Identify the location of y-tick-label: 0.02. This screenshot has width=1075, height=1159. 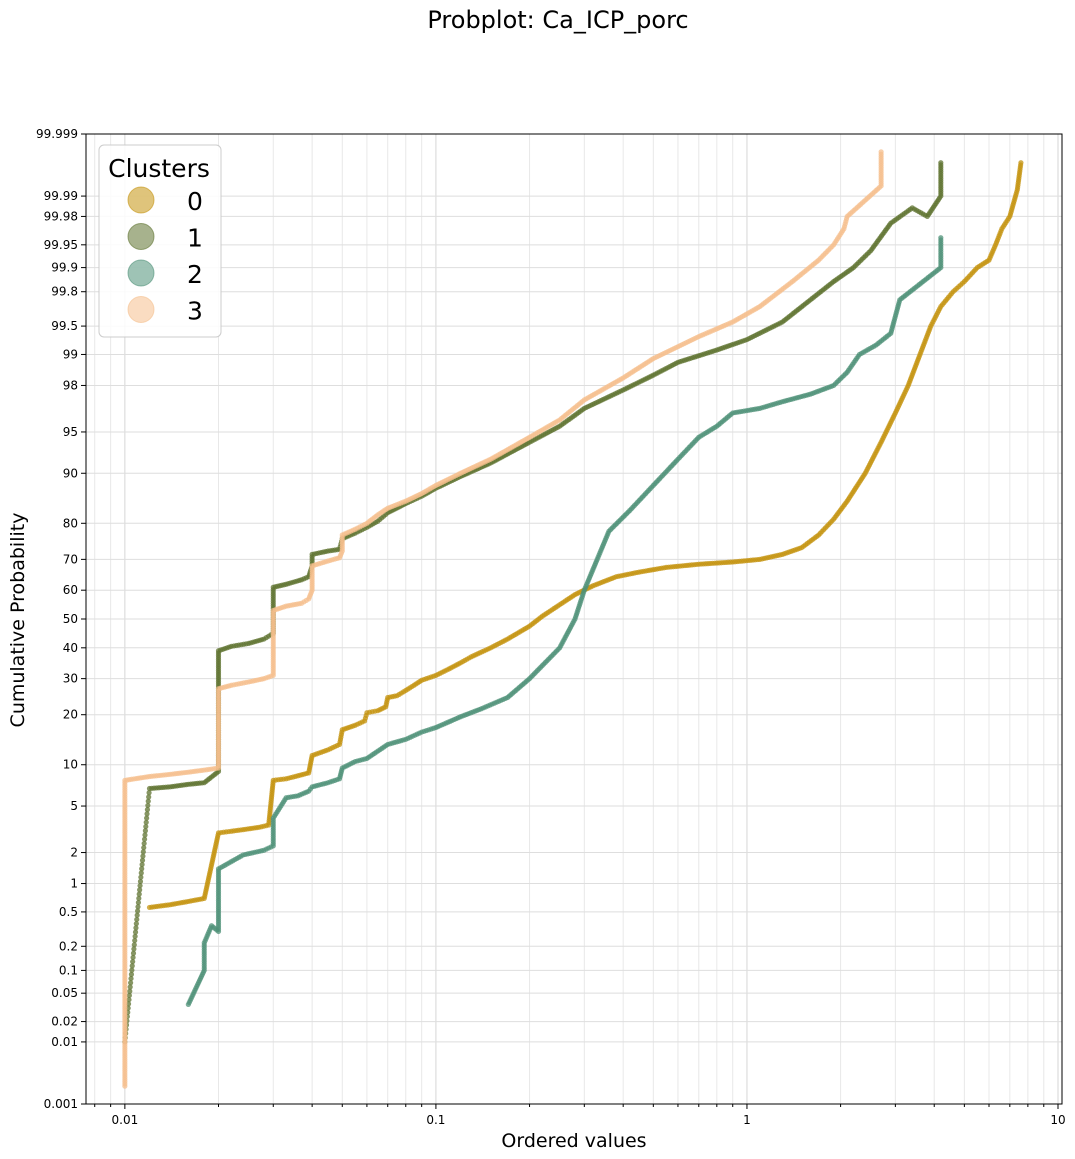
(64, 1022).